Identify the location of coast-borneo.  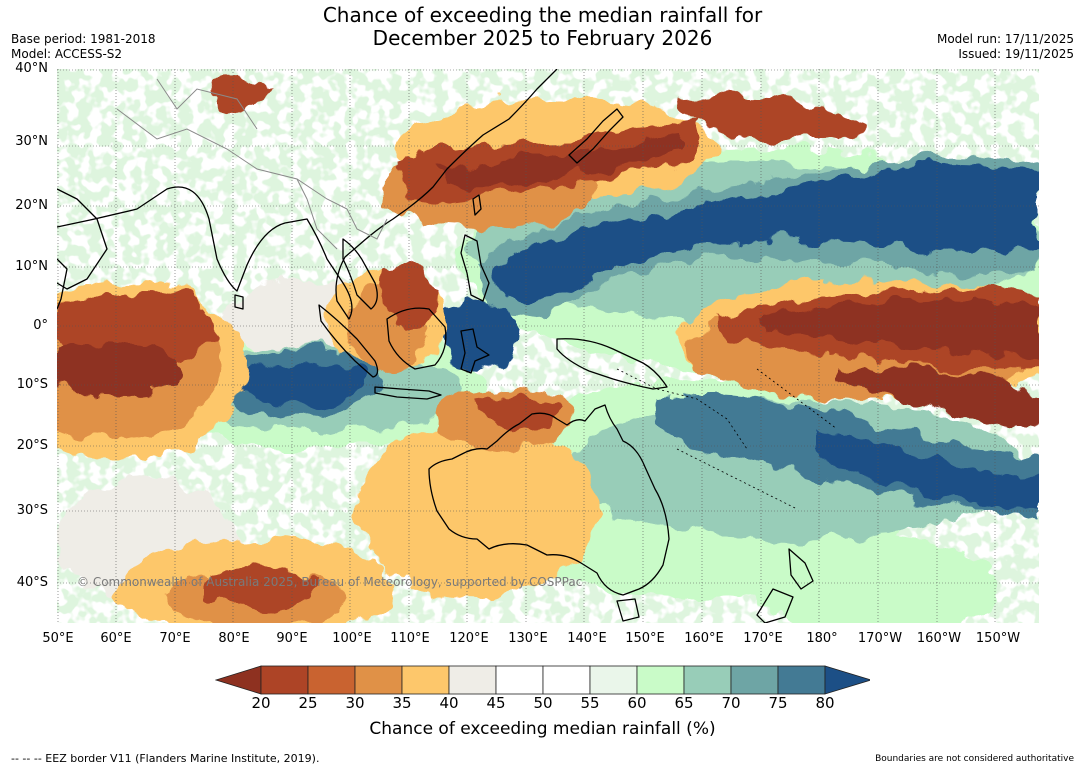
(416, 338).